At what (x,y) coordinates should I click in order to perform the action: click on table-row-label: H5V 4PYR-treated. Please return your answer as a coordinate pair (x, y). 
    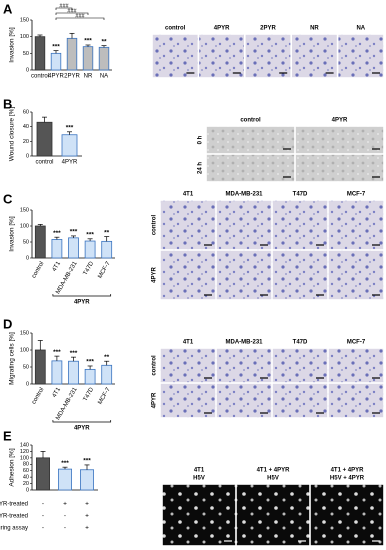
    Looking at the image, I should click on (14, 517).